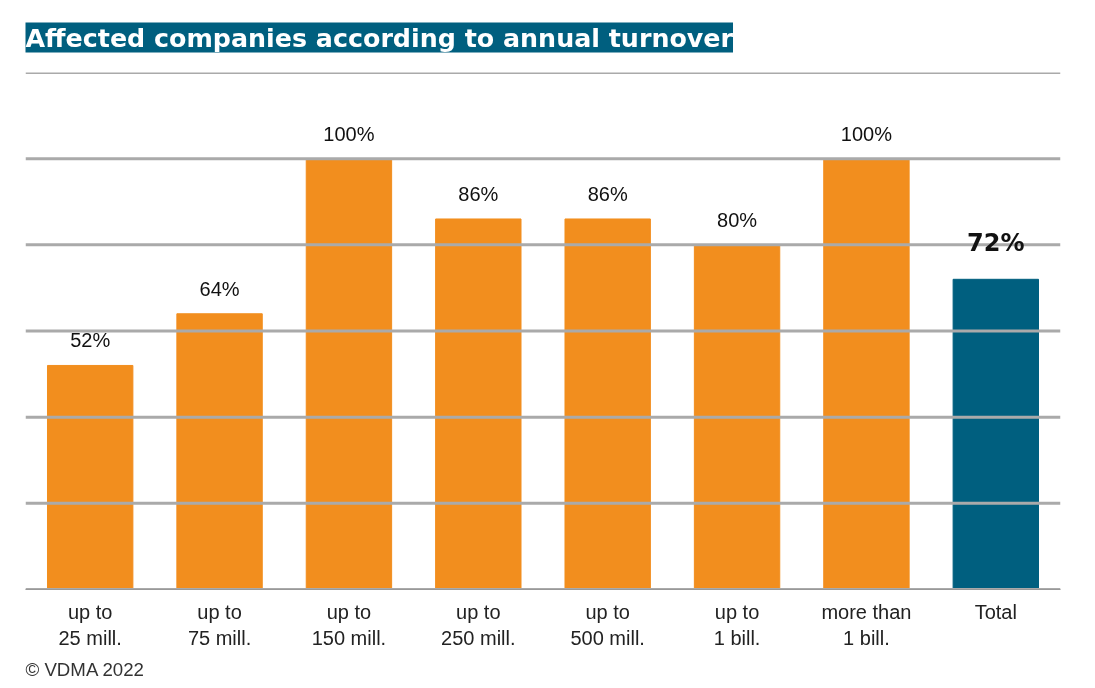 Image resolution: width=1095 pixels, height=688 pixels. Describe the element at coordinates (866, 624) in the screenshot. I see `x-tick-label: more than 1 bill.` at that location.